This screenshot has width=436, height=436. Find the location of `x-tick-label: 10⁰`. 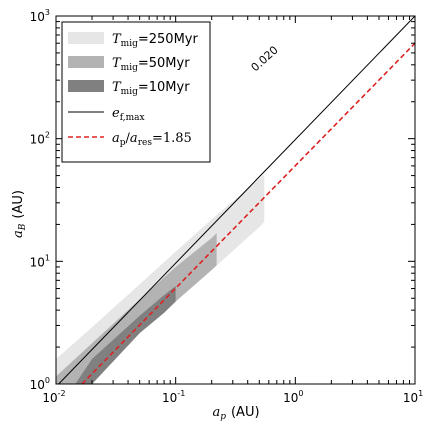

x-tick-label: 10⁰ is located at coordinates (293, 397).